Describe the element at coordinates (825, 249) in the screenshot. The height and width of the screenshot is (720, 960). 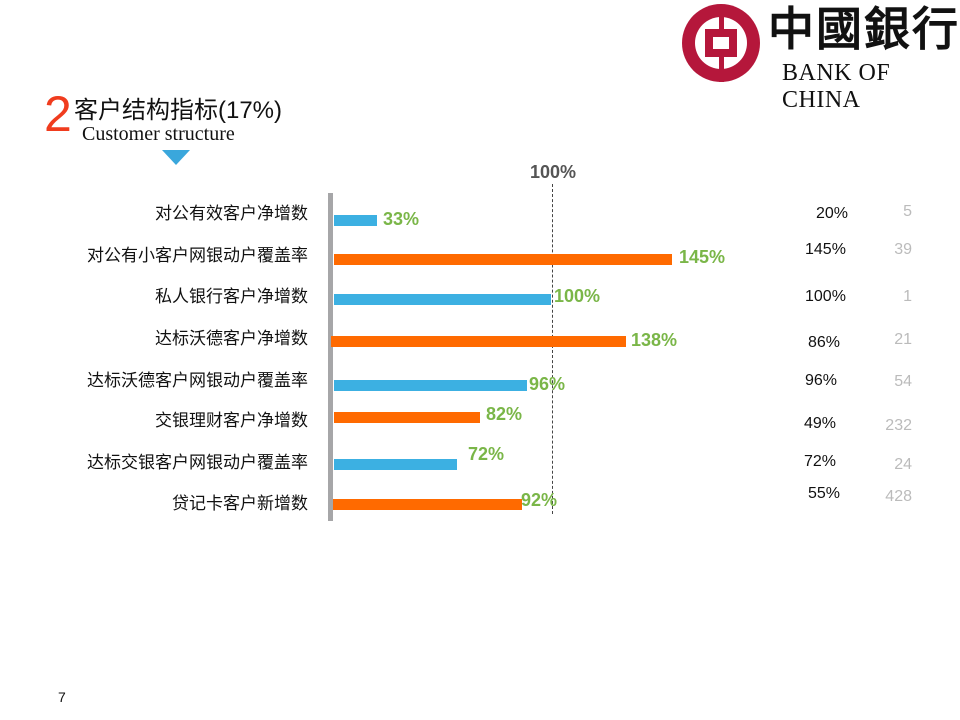
I see `col1-value: 145%` at that location.